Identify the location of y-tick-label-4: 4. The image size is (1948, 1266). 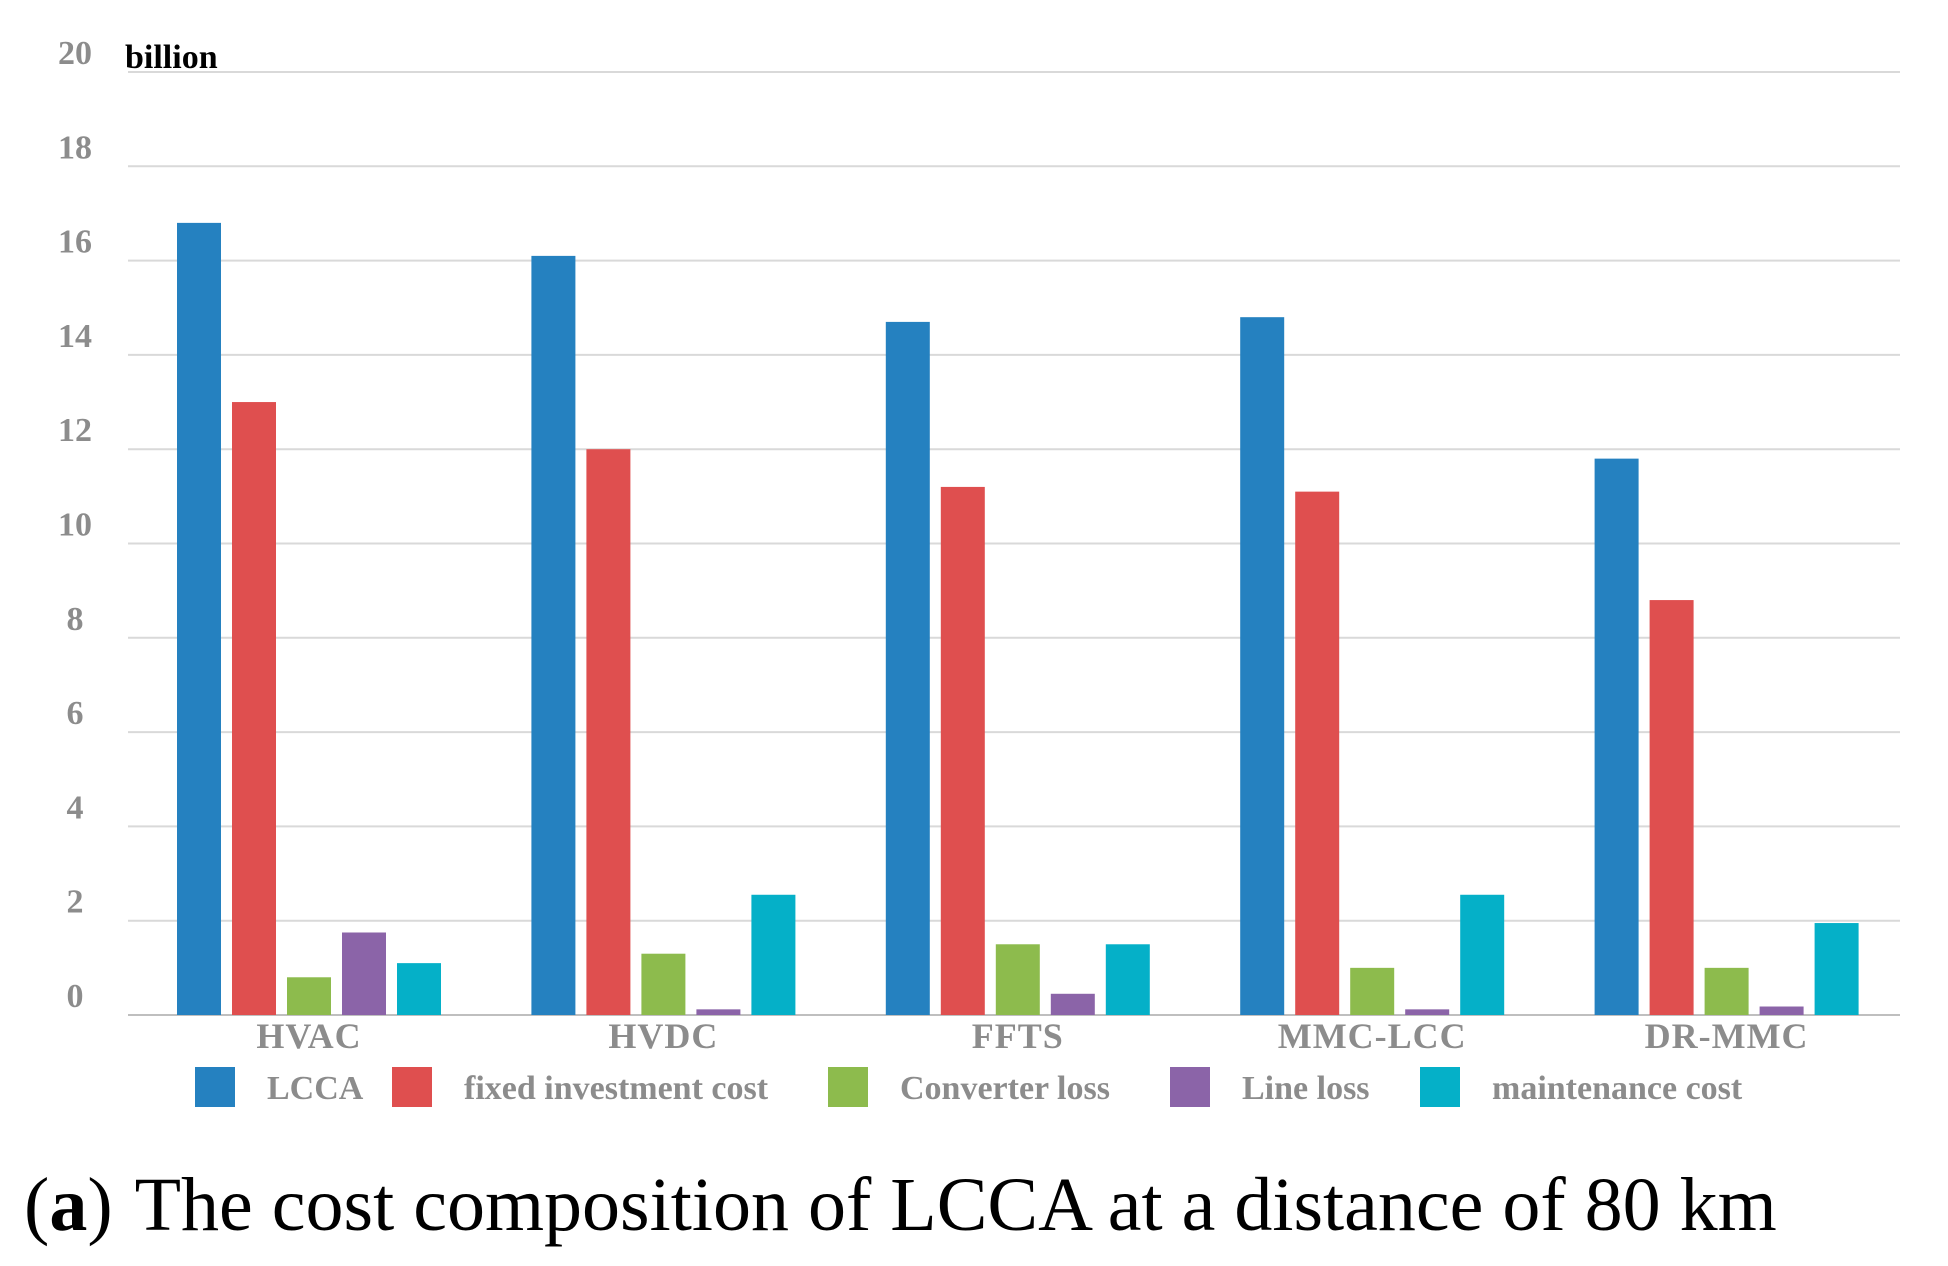
(75, 807).